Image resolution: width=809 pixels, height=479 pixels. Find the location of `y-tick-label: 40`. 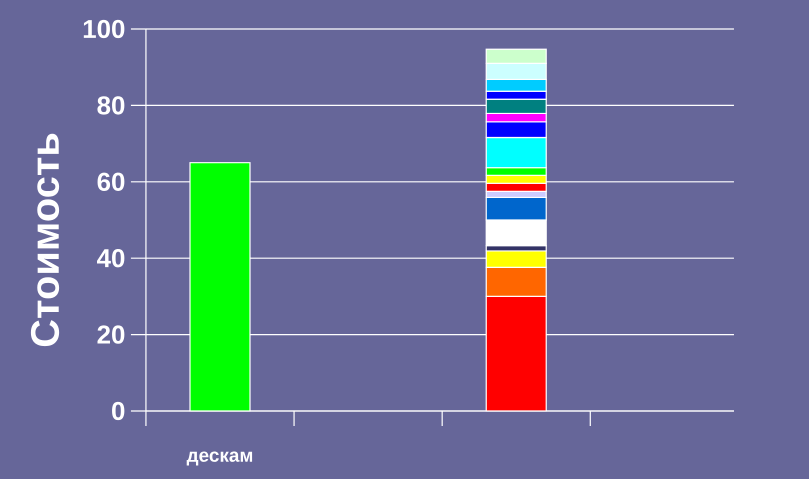

y-tick-label: 40 is located at coordinates (110, 258).